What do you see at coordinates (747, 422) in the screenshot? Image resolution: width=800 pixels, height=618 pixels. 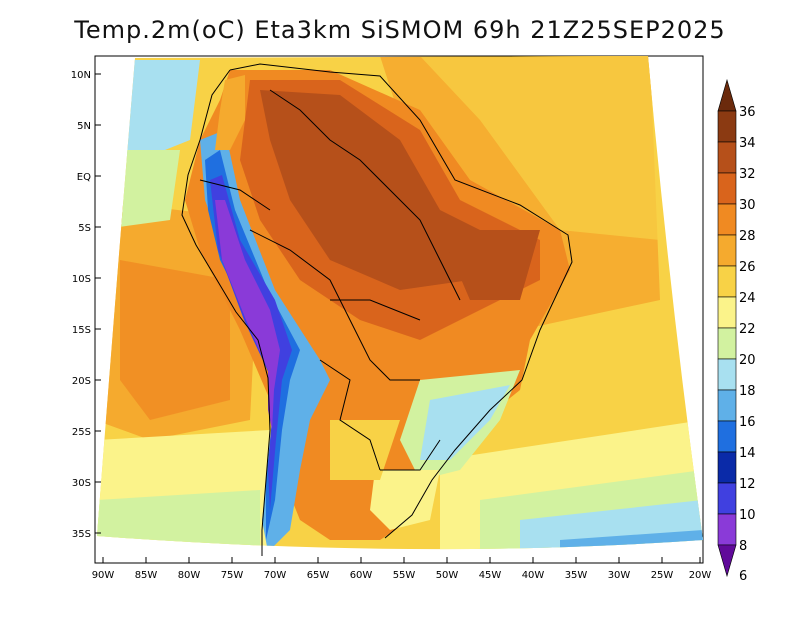 I see `colorbar-label: 16` at bounding box center [747, 422].